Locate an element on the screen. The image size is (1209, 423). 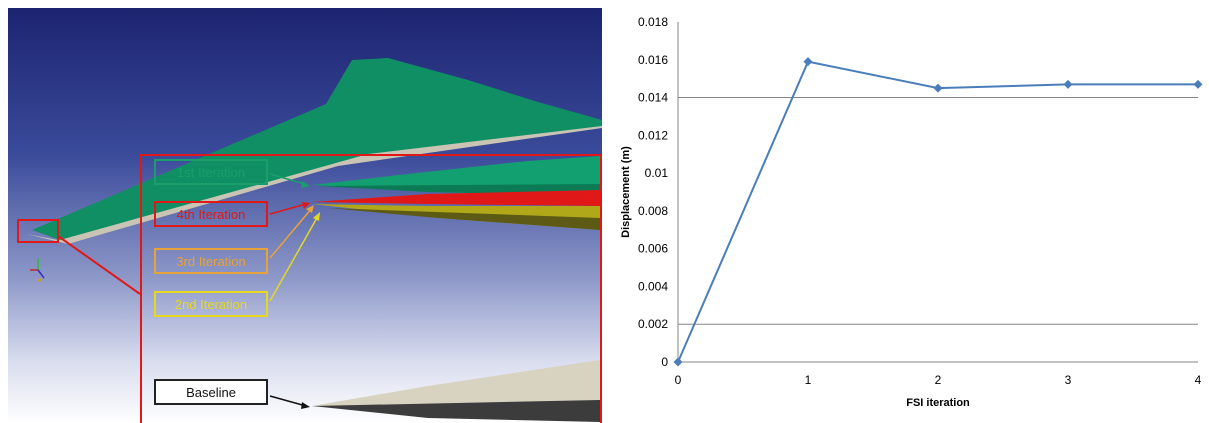
x-tick-labels: 0 1 2 3 4 is located at coordinates (938, 380).